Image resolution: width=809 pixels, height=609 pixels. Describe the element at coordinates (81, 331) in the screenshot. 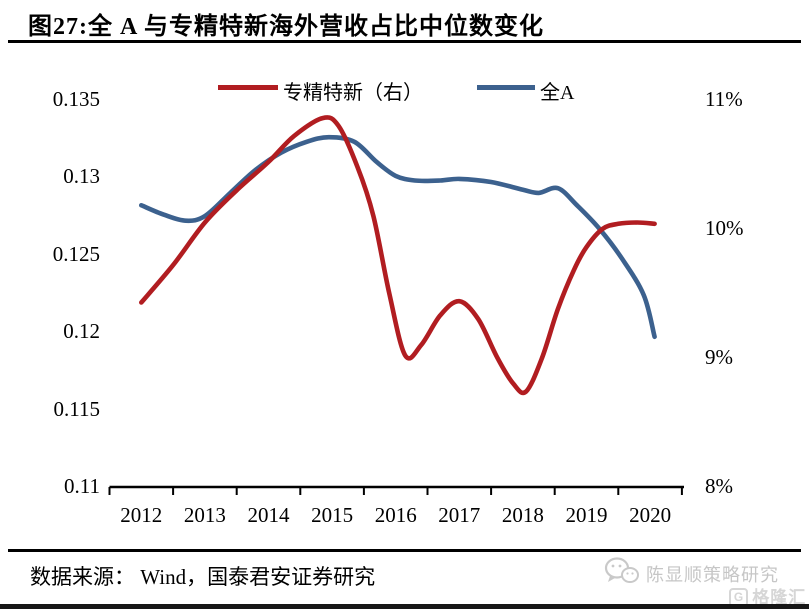

I see `left-axis-tick-label: 0.12` at that location.